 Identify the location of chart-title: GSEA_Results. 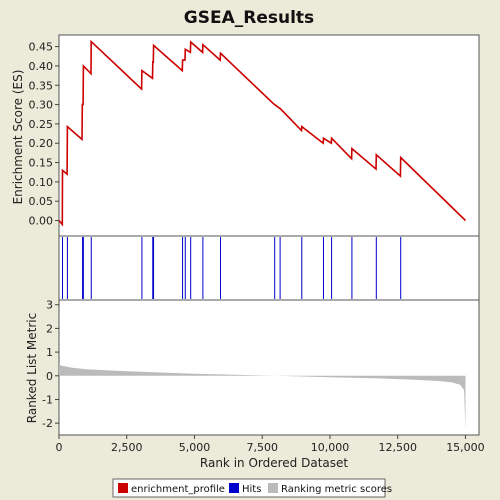
(249, 18).